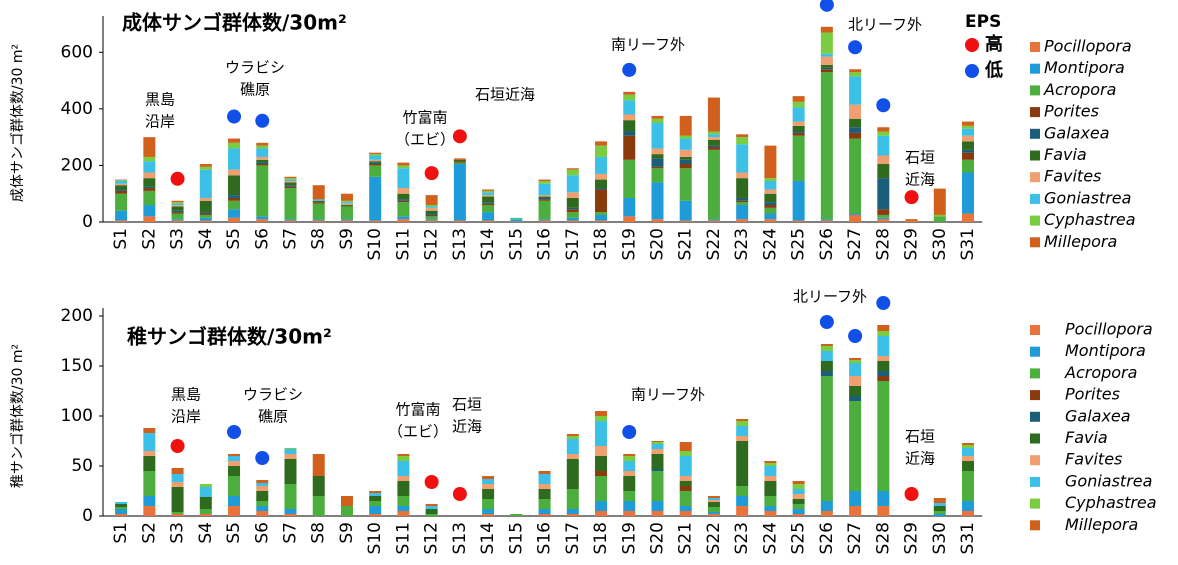  Describe the element at coordinates (648, 45) in the screenshot. I see `annotation: 南リーフ外` at that location.